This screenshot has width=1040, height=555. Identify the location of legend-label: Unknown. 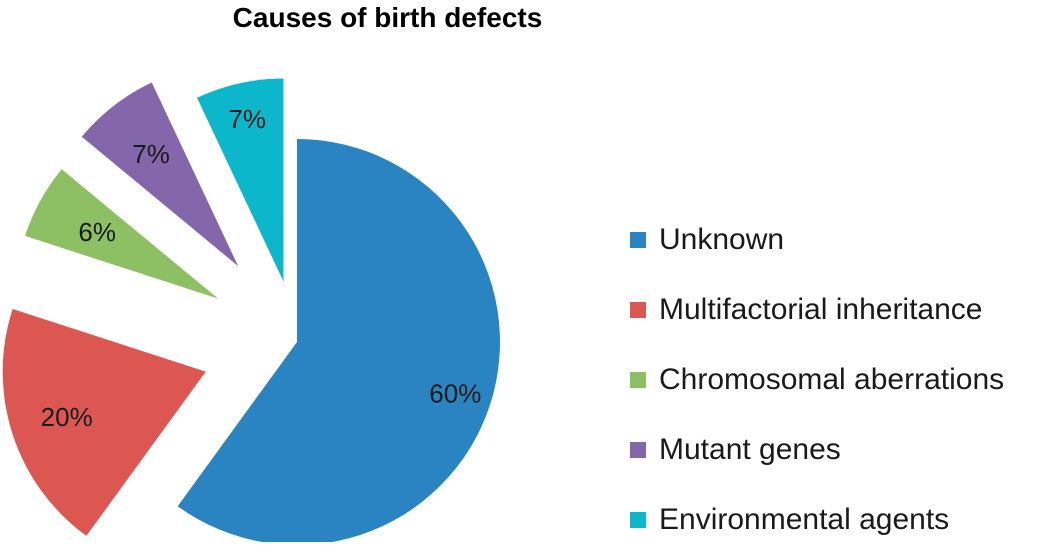
(722, 239).